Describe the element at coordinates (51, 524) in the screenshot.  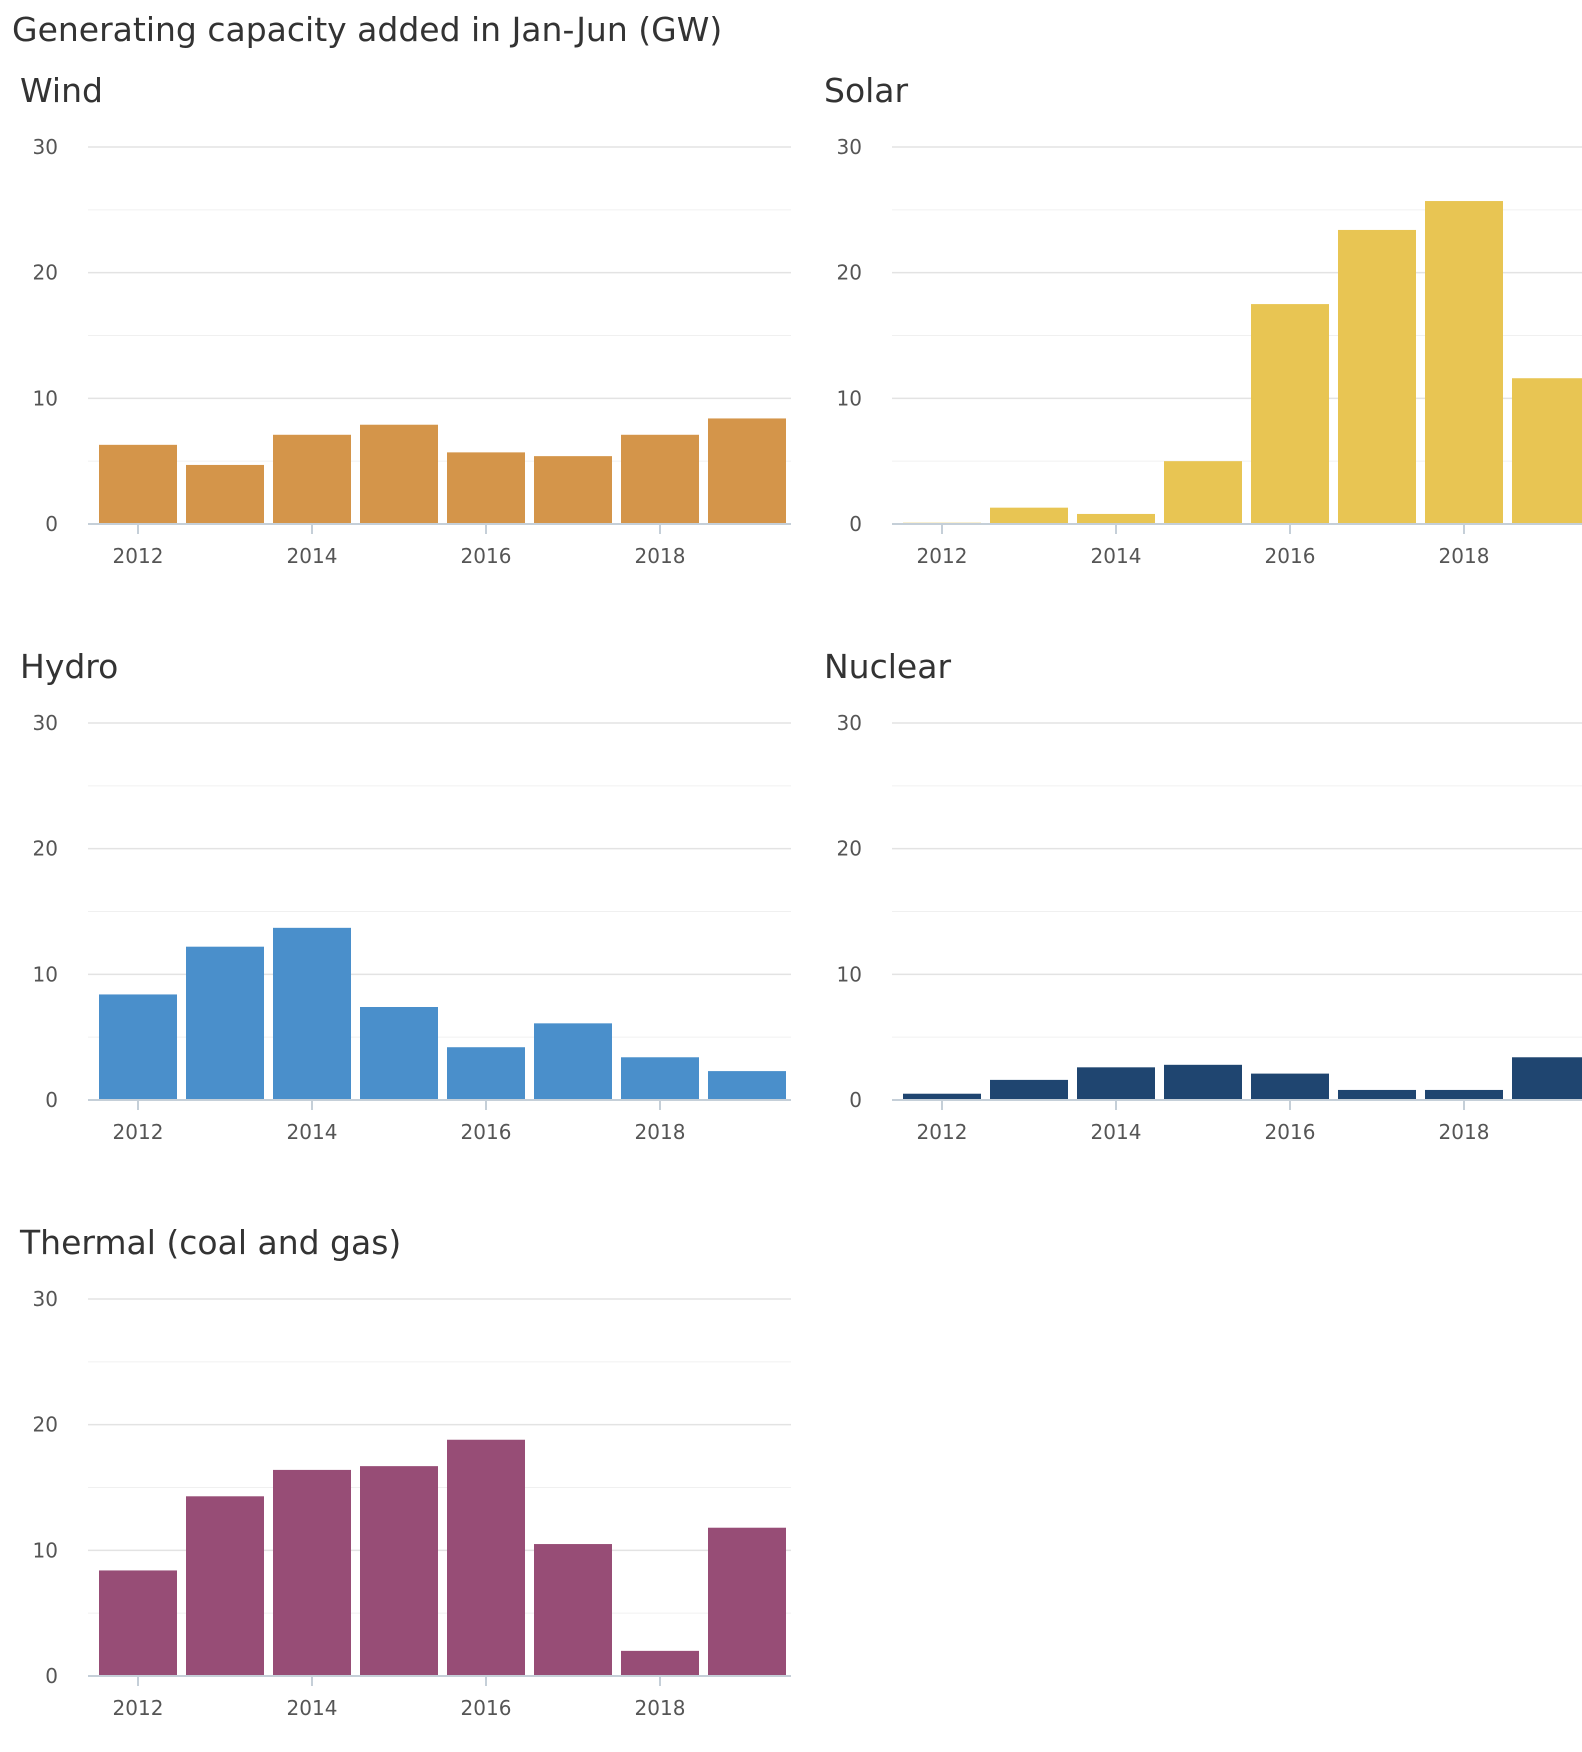
I see `wind-y-tick-label: 0` at that location.